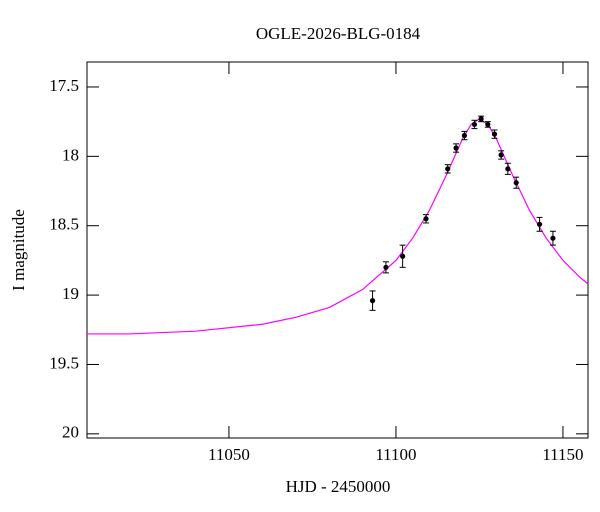 Image resolution: width=600 pixels, height=512 pixels. What do you see at coordinates (562, 454) in the screenshot?
I see `x-tick-label: 11150` at bounding box center [562, 454].